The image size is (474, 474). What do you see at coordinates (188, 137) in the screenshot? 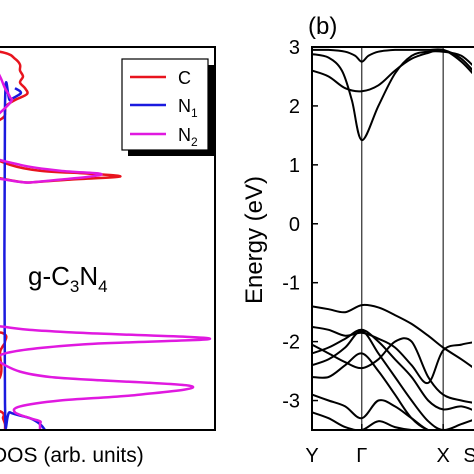
I see `legend-label-n2: N2` at bounding box center [188, 137].